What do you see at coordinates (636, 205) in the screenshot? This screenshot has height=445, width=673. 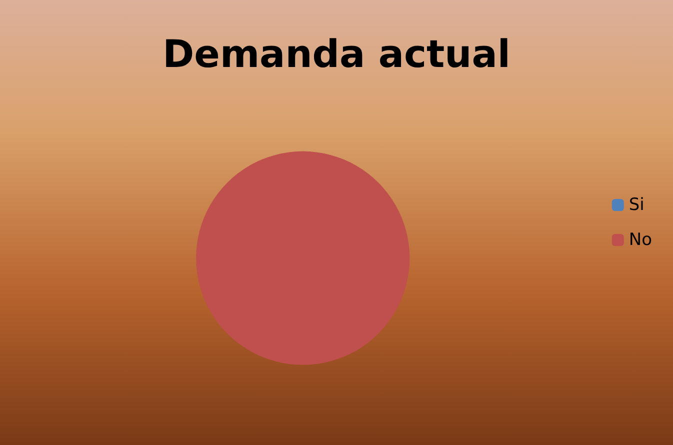 I see `legend-label: Si` at bounding box center [636, 205].